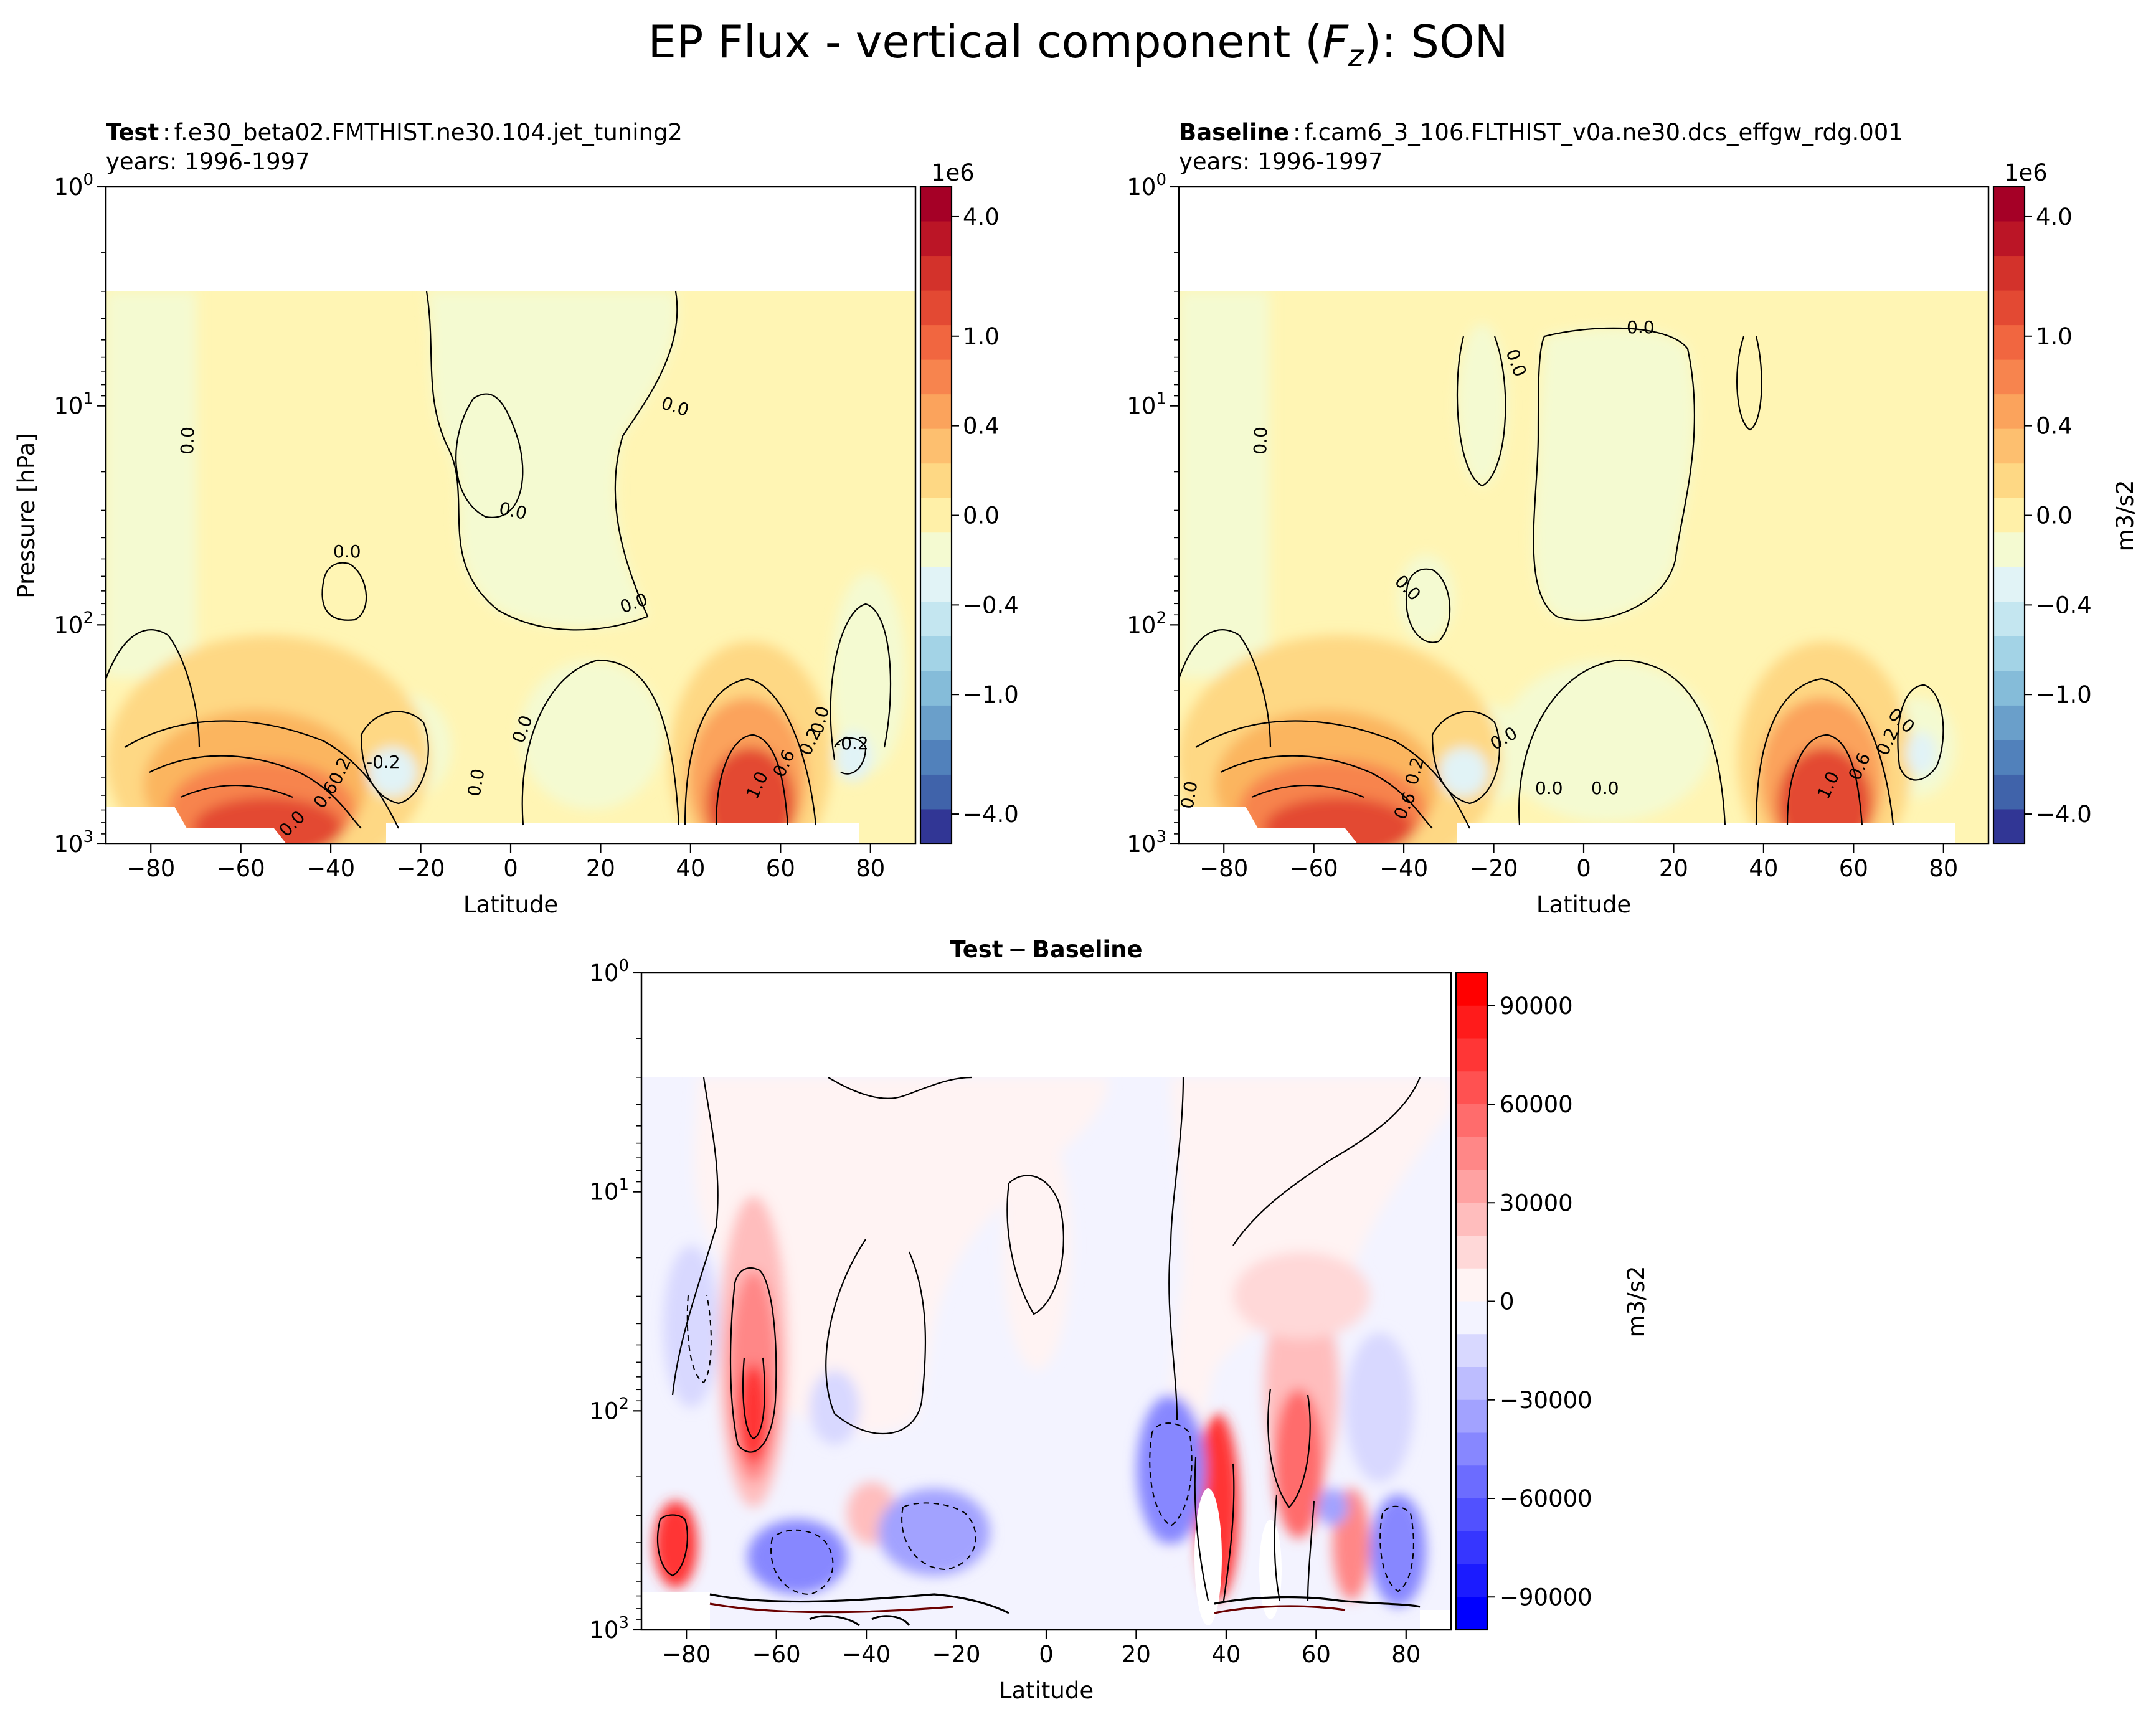 This screenshot has width=2156, height=1722. I want to click on colorbar-tick-label: 1.0, so click(2054, 336).